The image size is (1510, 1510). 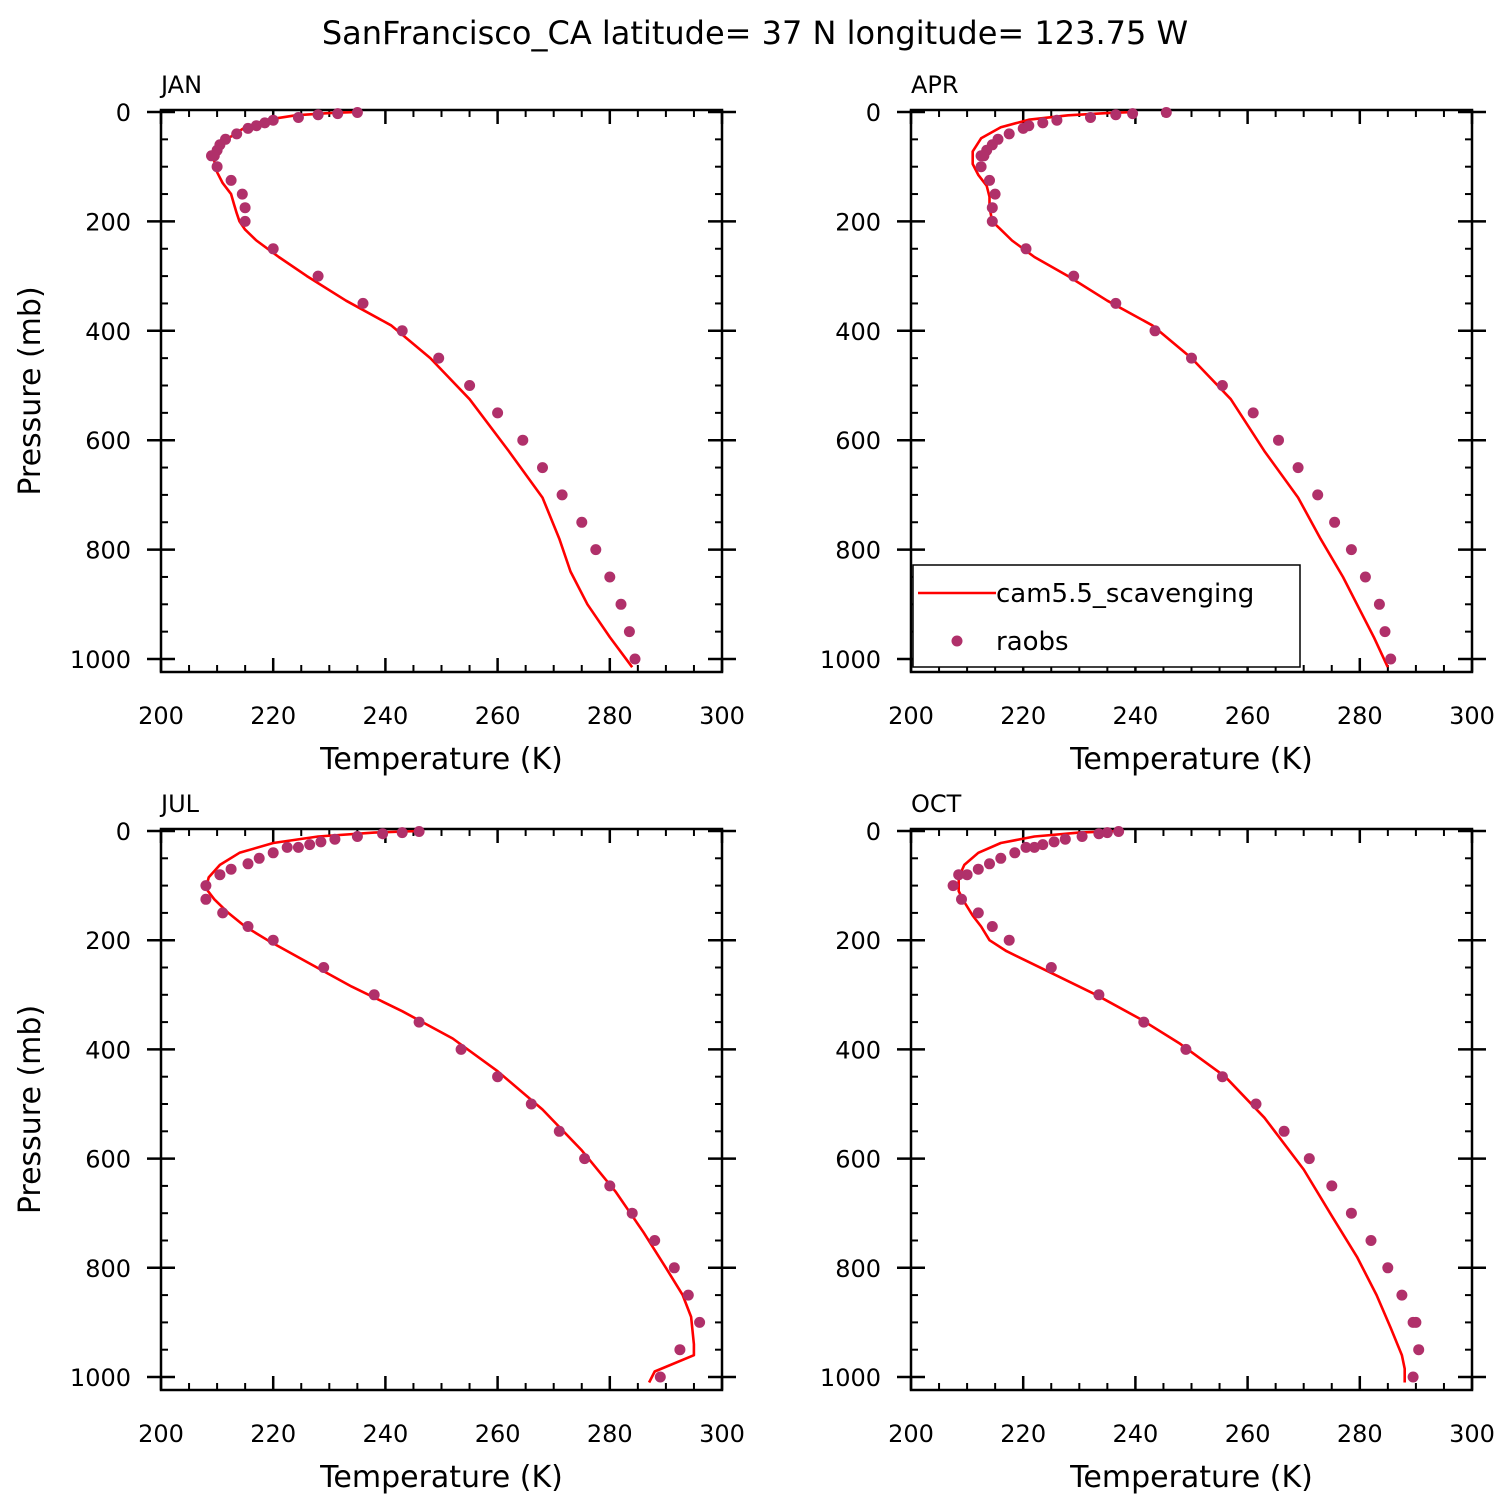 I want to click on x-tick-label: 260, so click(x=498, y=716).